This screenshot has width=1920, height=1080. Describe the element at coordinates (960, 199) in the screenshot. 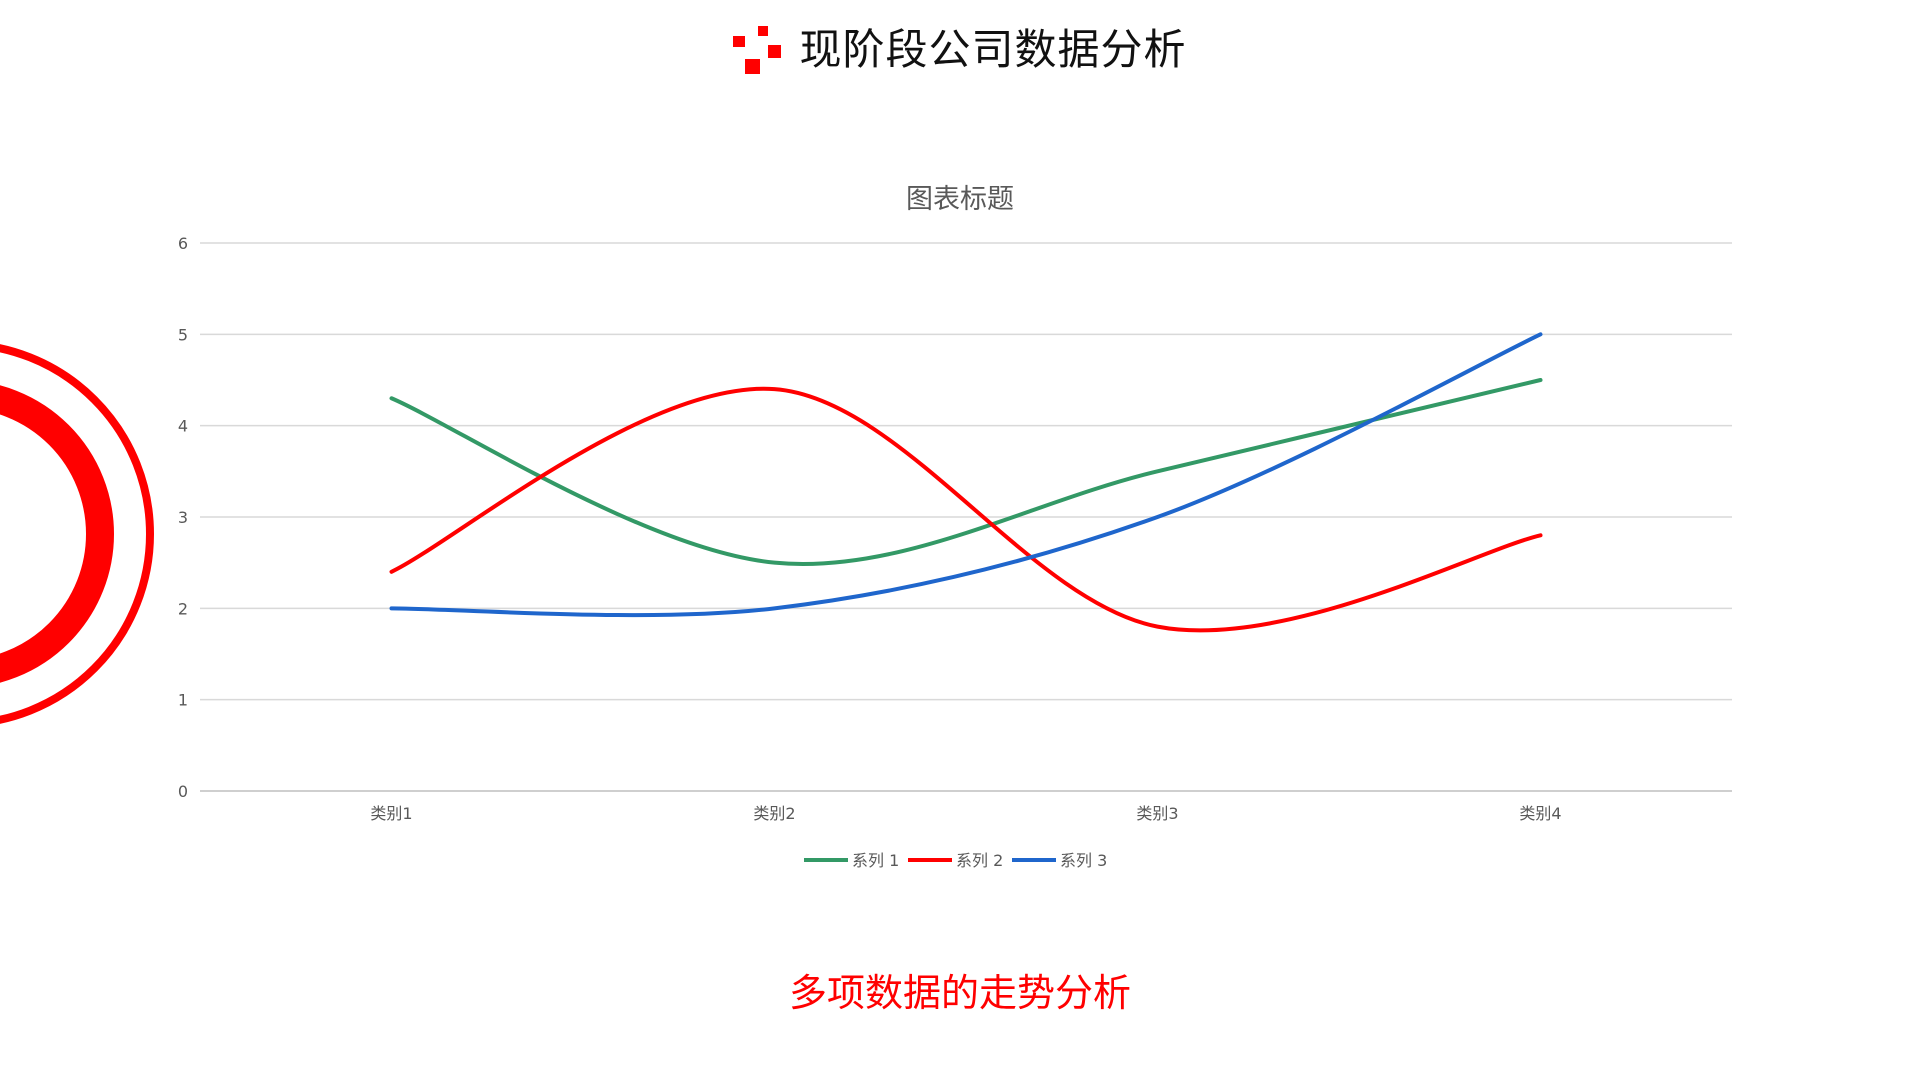

I see `chart-title: 图表标题` at that location.